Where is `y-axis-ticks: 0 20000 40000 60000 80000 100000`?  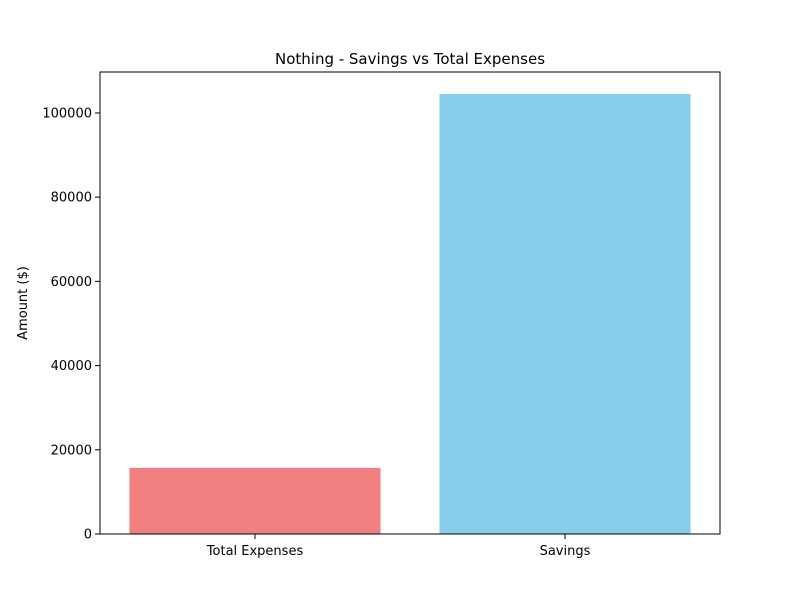 y-axis-ticks: 0 20000 40000 60000 80000 100000 is located at coordinates (71, 324).